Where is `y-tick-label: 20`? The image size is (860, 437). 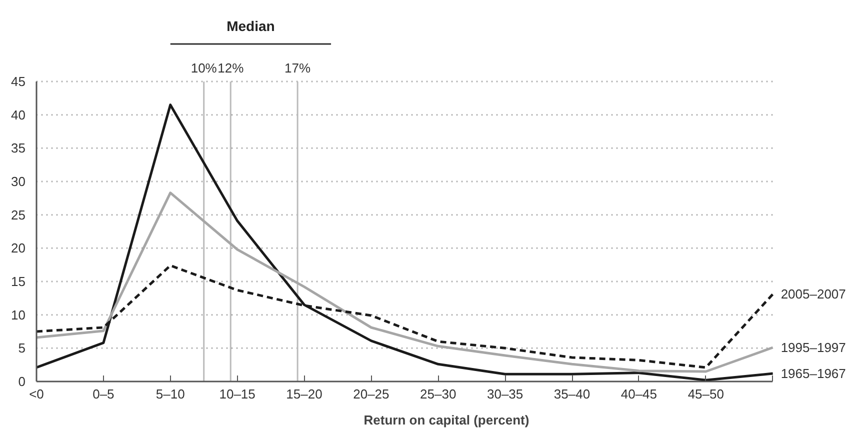
y-tick-label: 20 is located at coordinates (18, 248).